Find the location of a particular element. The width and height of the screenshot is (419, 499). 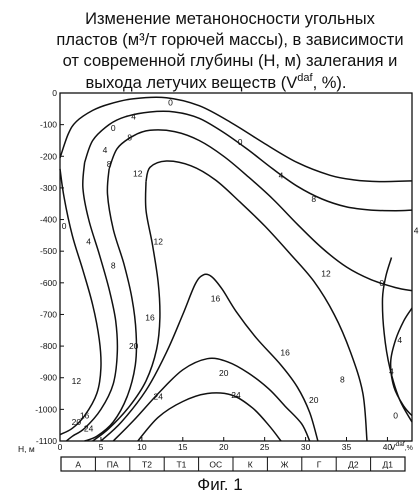

x-tick-label-4: 20 is located at coordinates (224, 447).